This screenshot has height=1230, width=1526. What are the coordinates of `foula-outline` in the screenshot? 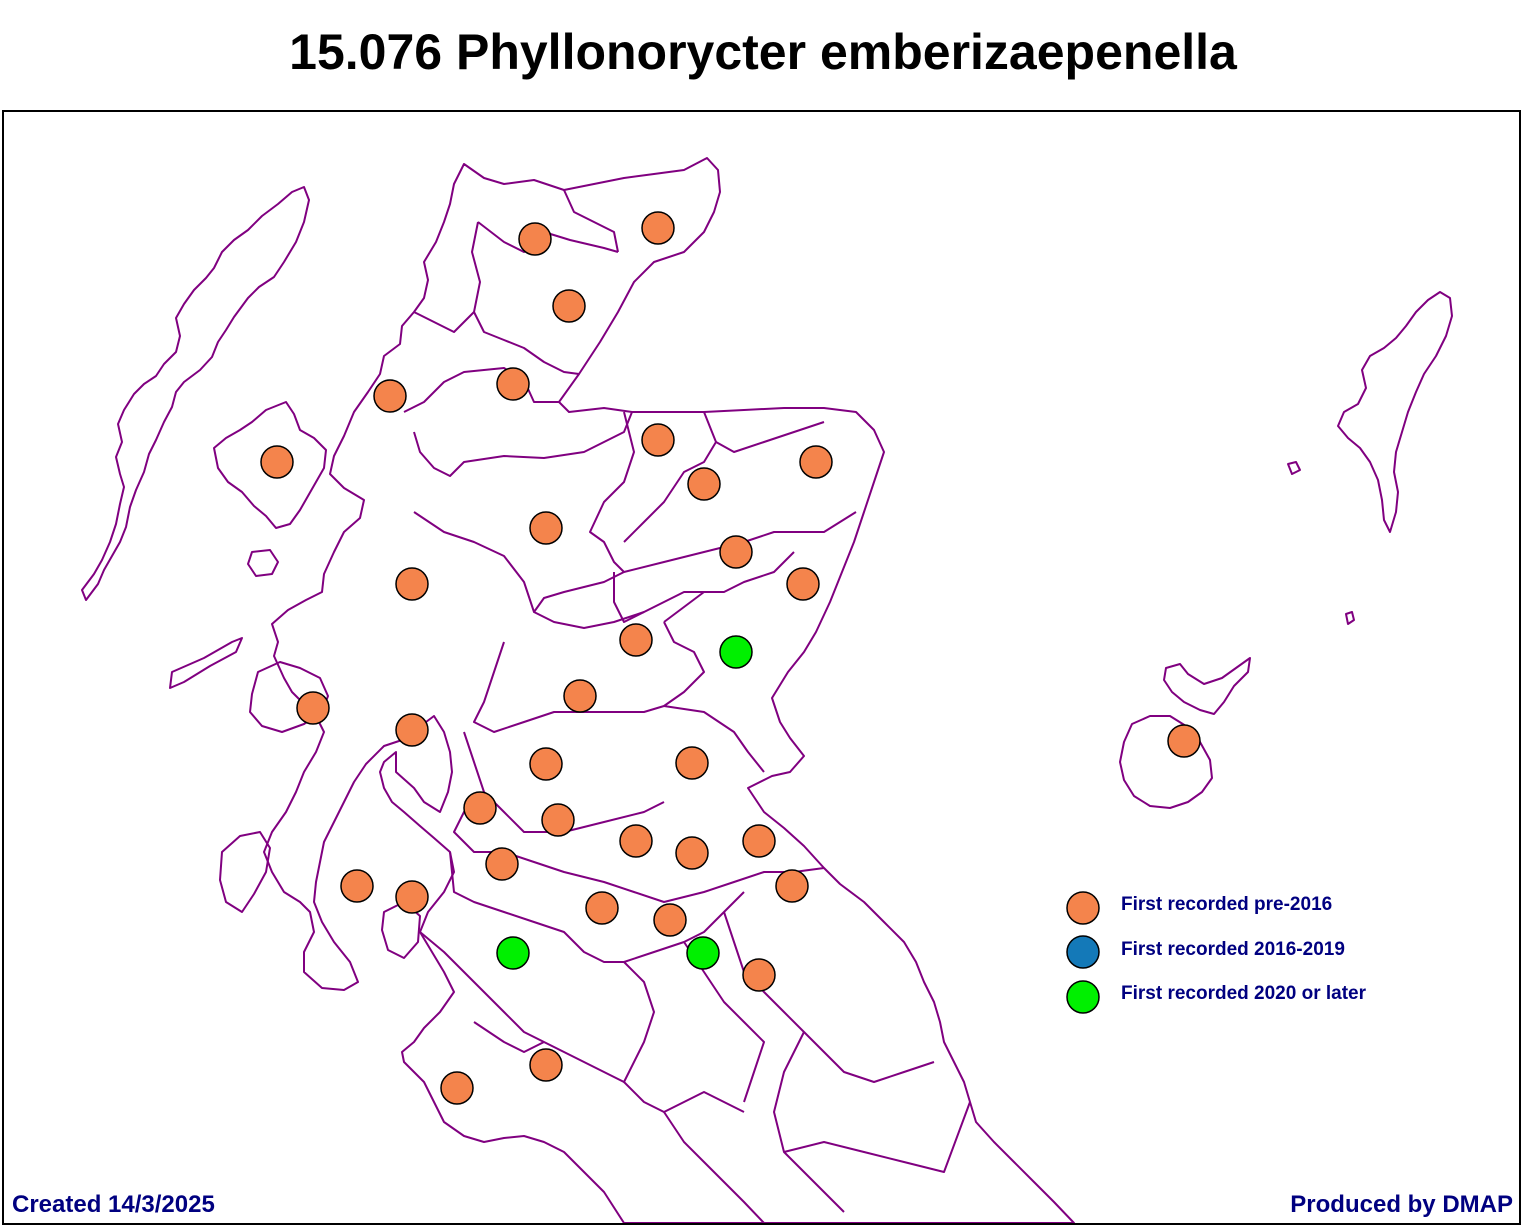 It's located at (1294, 468).